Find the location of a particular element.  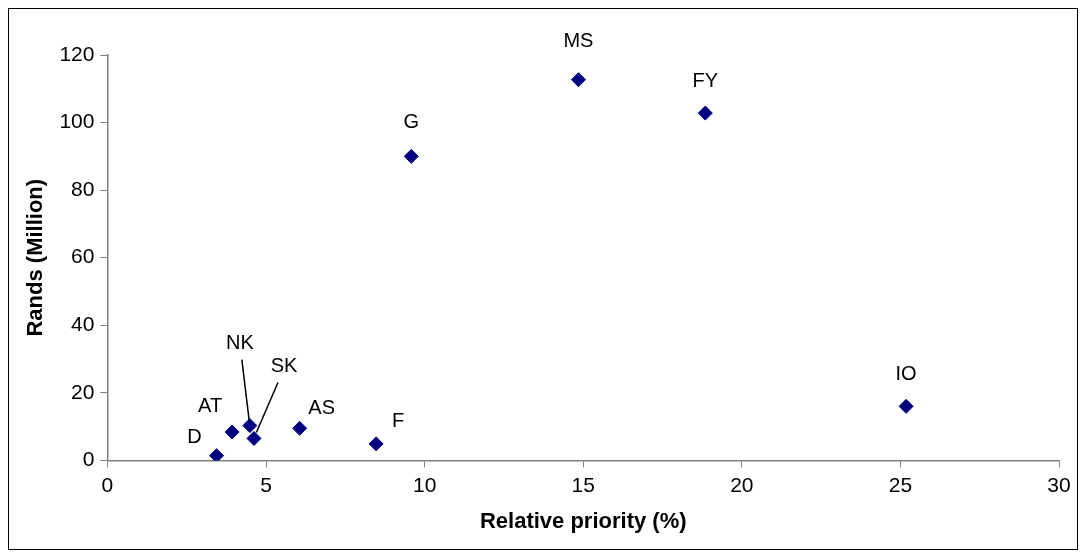

annotation: AT is located at coordinates (210, 404).